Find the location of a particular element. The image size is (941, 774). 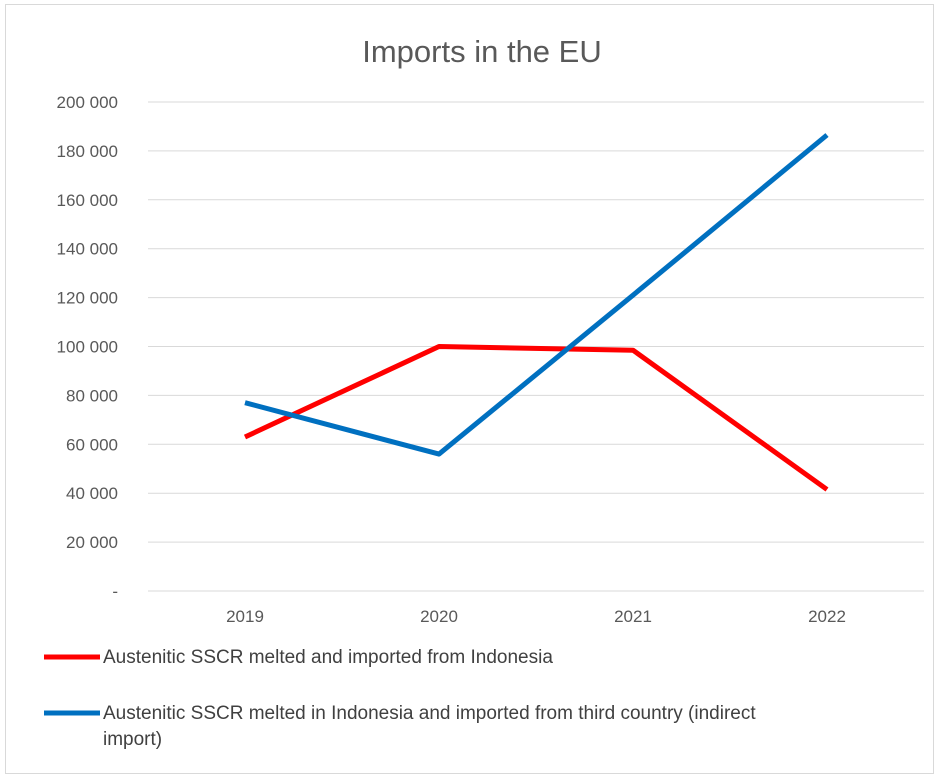

y-tick-label: 160 000 is located at coordinates (87, 200).